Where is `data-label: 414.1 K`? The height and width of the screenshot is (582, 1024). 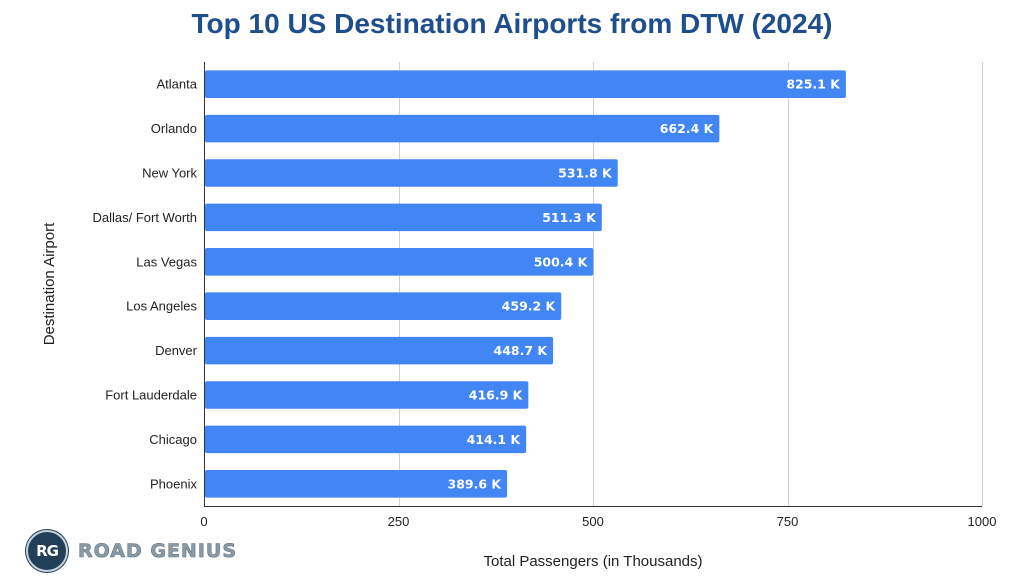
data-label: 414.1 K is located at coordinates (494, 439).